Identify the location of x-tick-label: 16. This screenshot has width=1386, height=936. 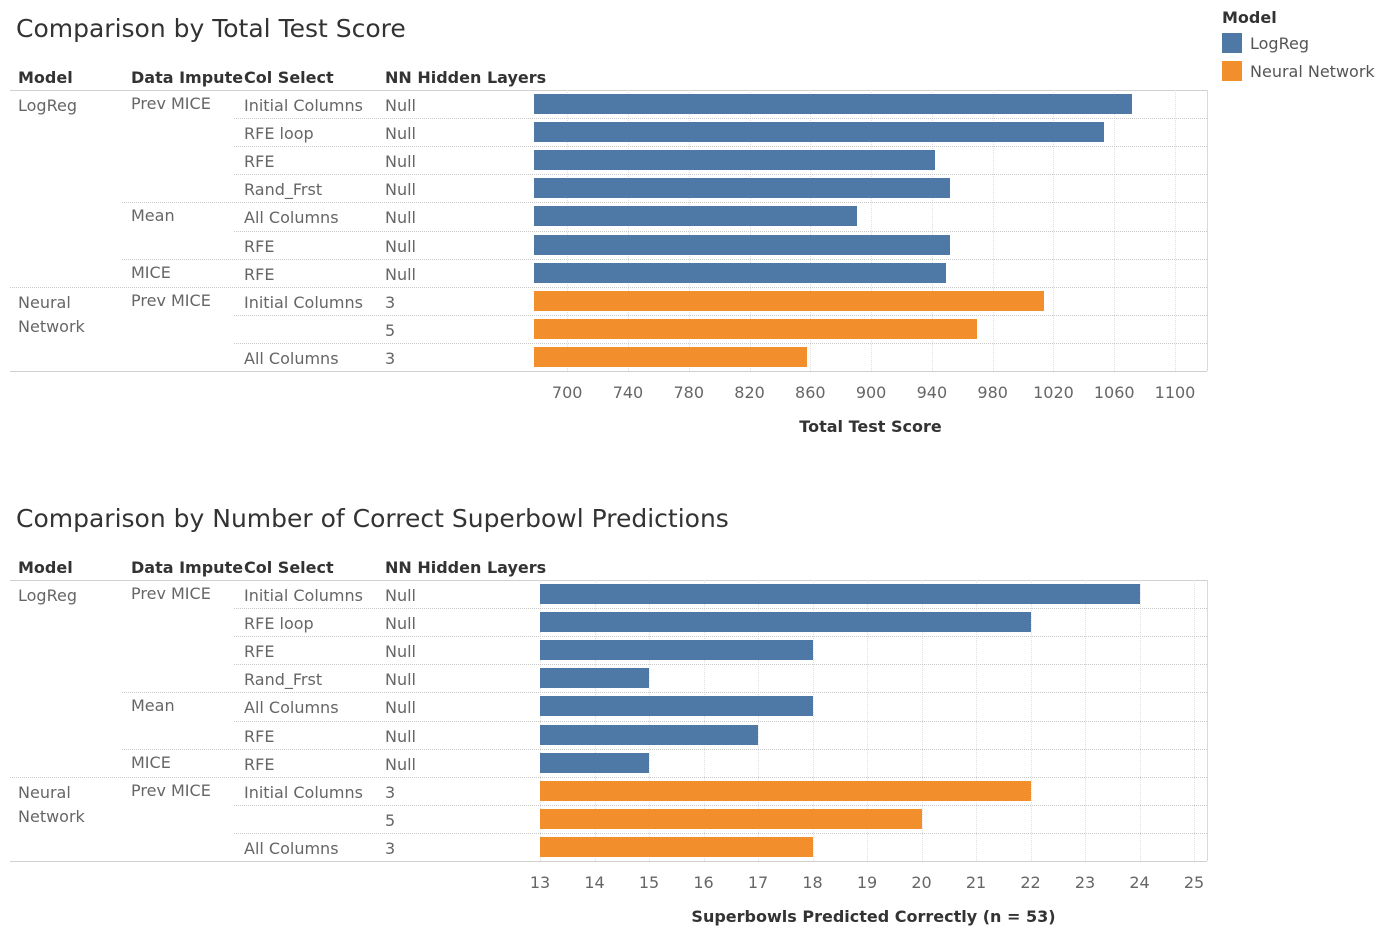
(703, 882).